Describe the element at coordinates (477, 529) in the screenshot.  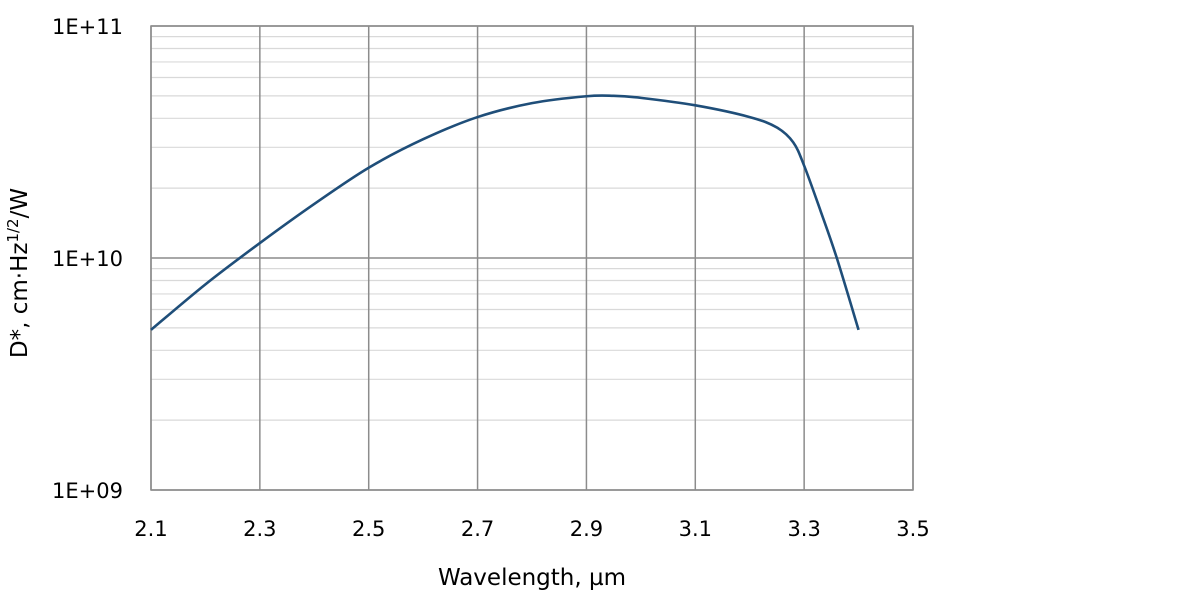
I see `x-tick-label: 2.7` at that location.